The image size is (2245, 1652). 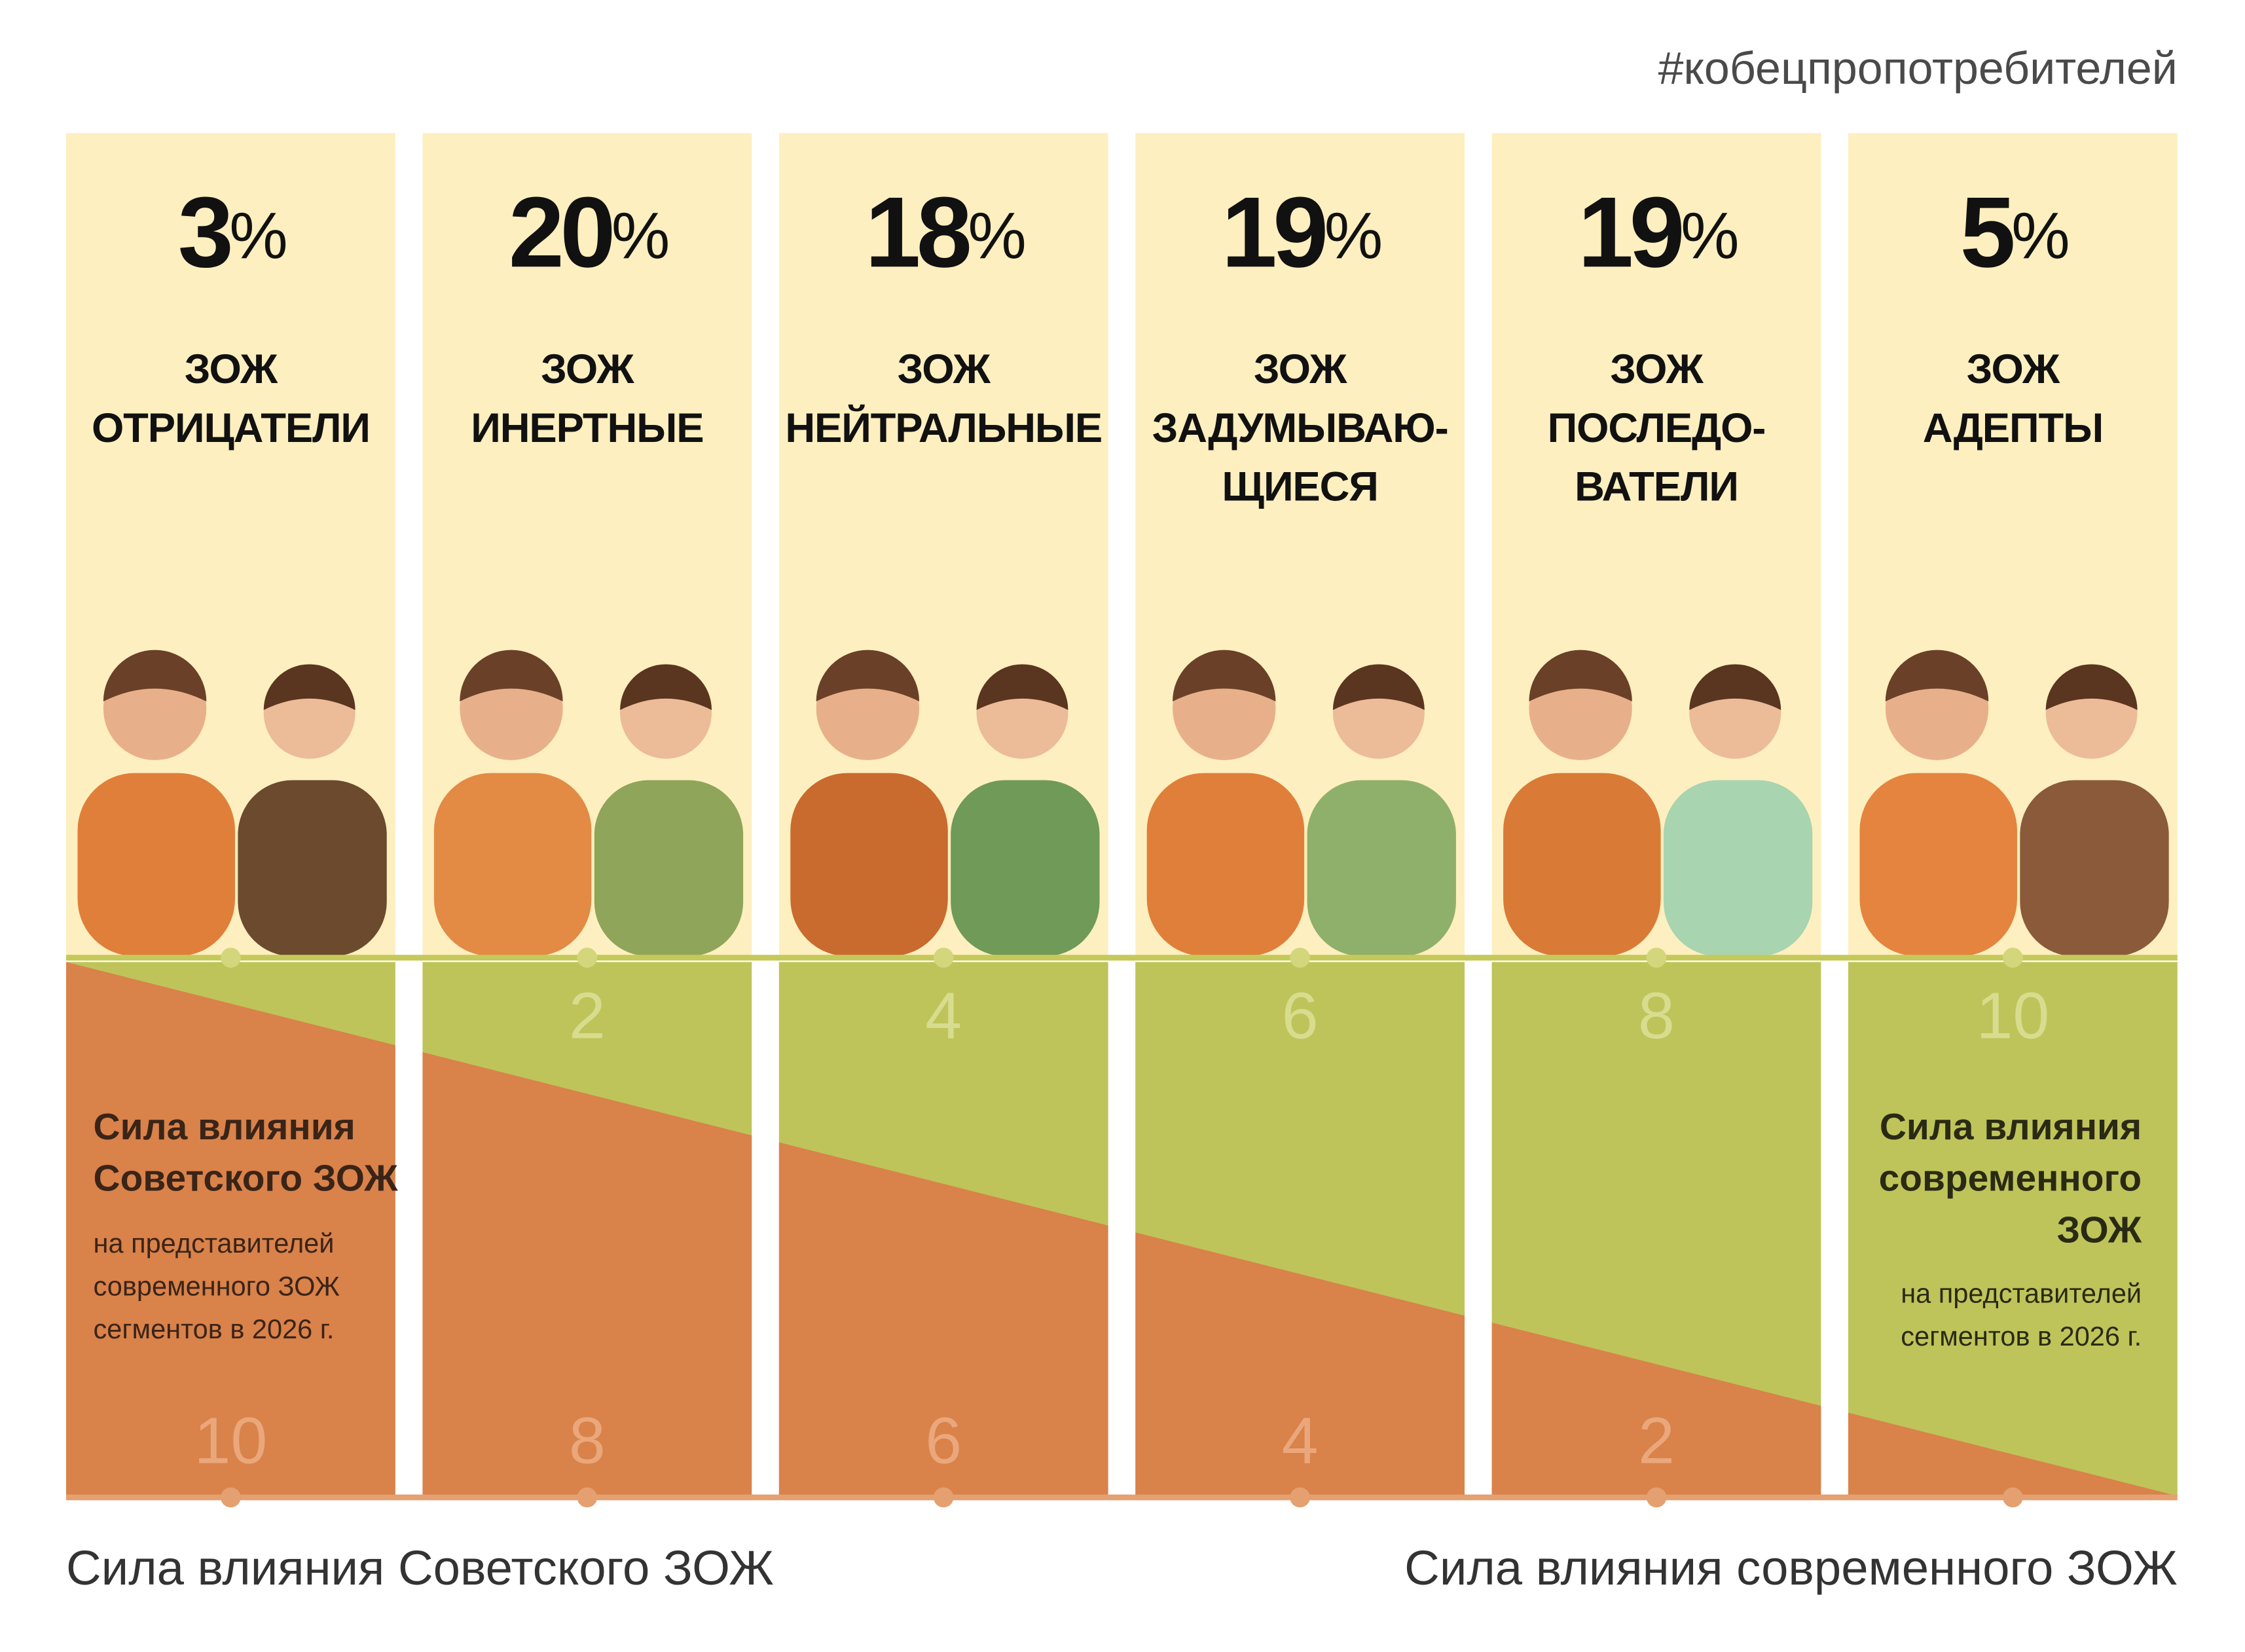 I want to click on soviet-scale-label: 10, so click(x=231, y=1441).